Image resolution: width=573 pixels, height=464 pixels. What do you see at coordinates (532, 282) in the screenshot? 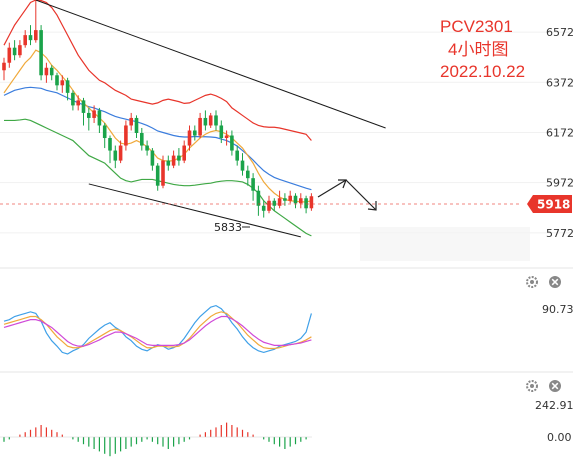
I see `oscillator-settings-gear-icon` at bounding box center [532, 282].